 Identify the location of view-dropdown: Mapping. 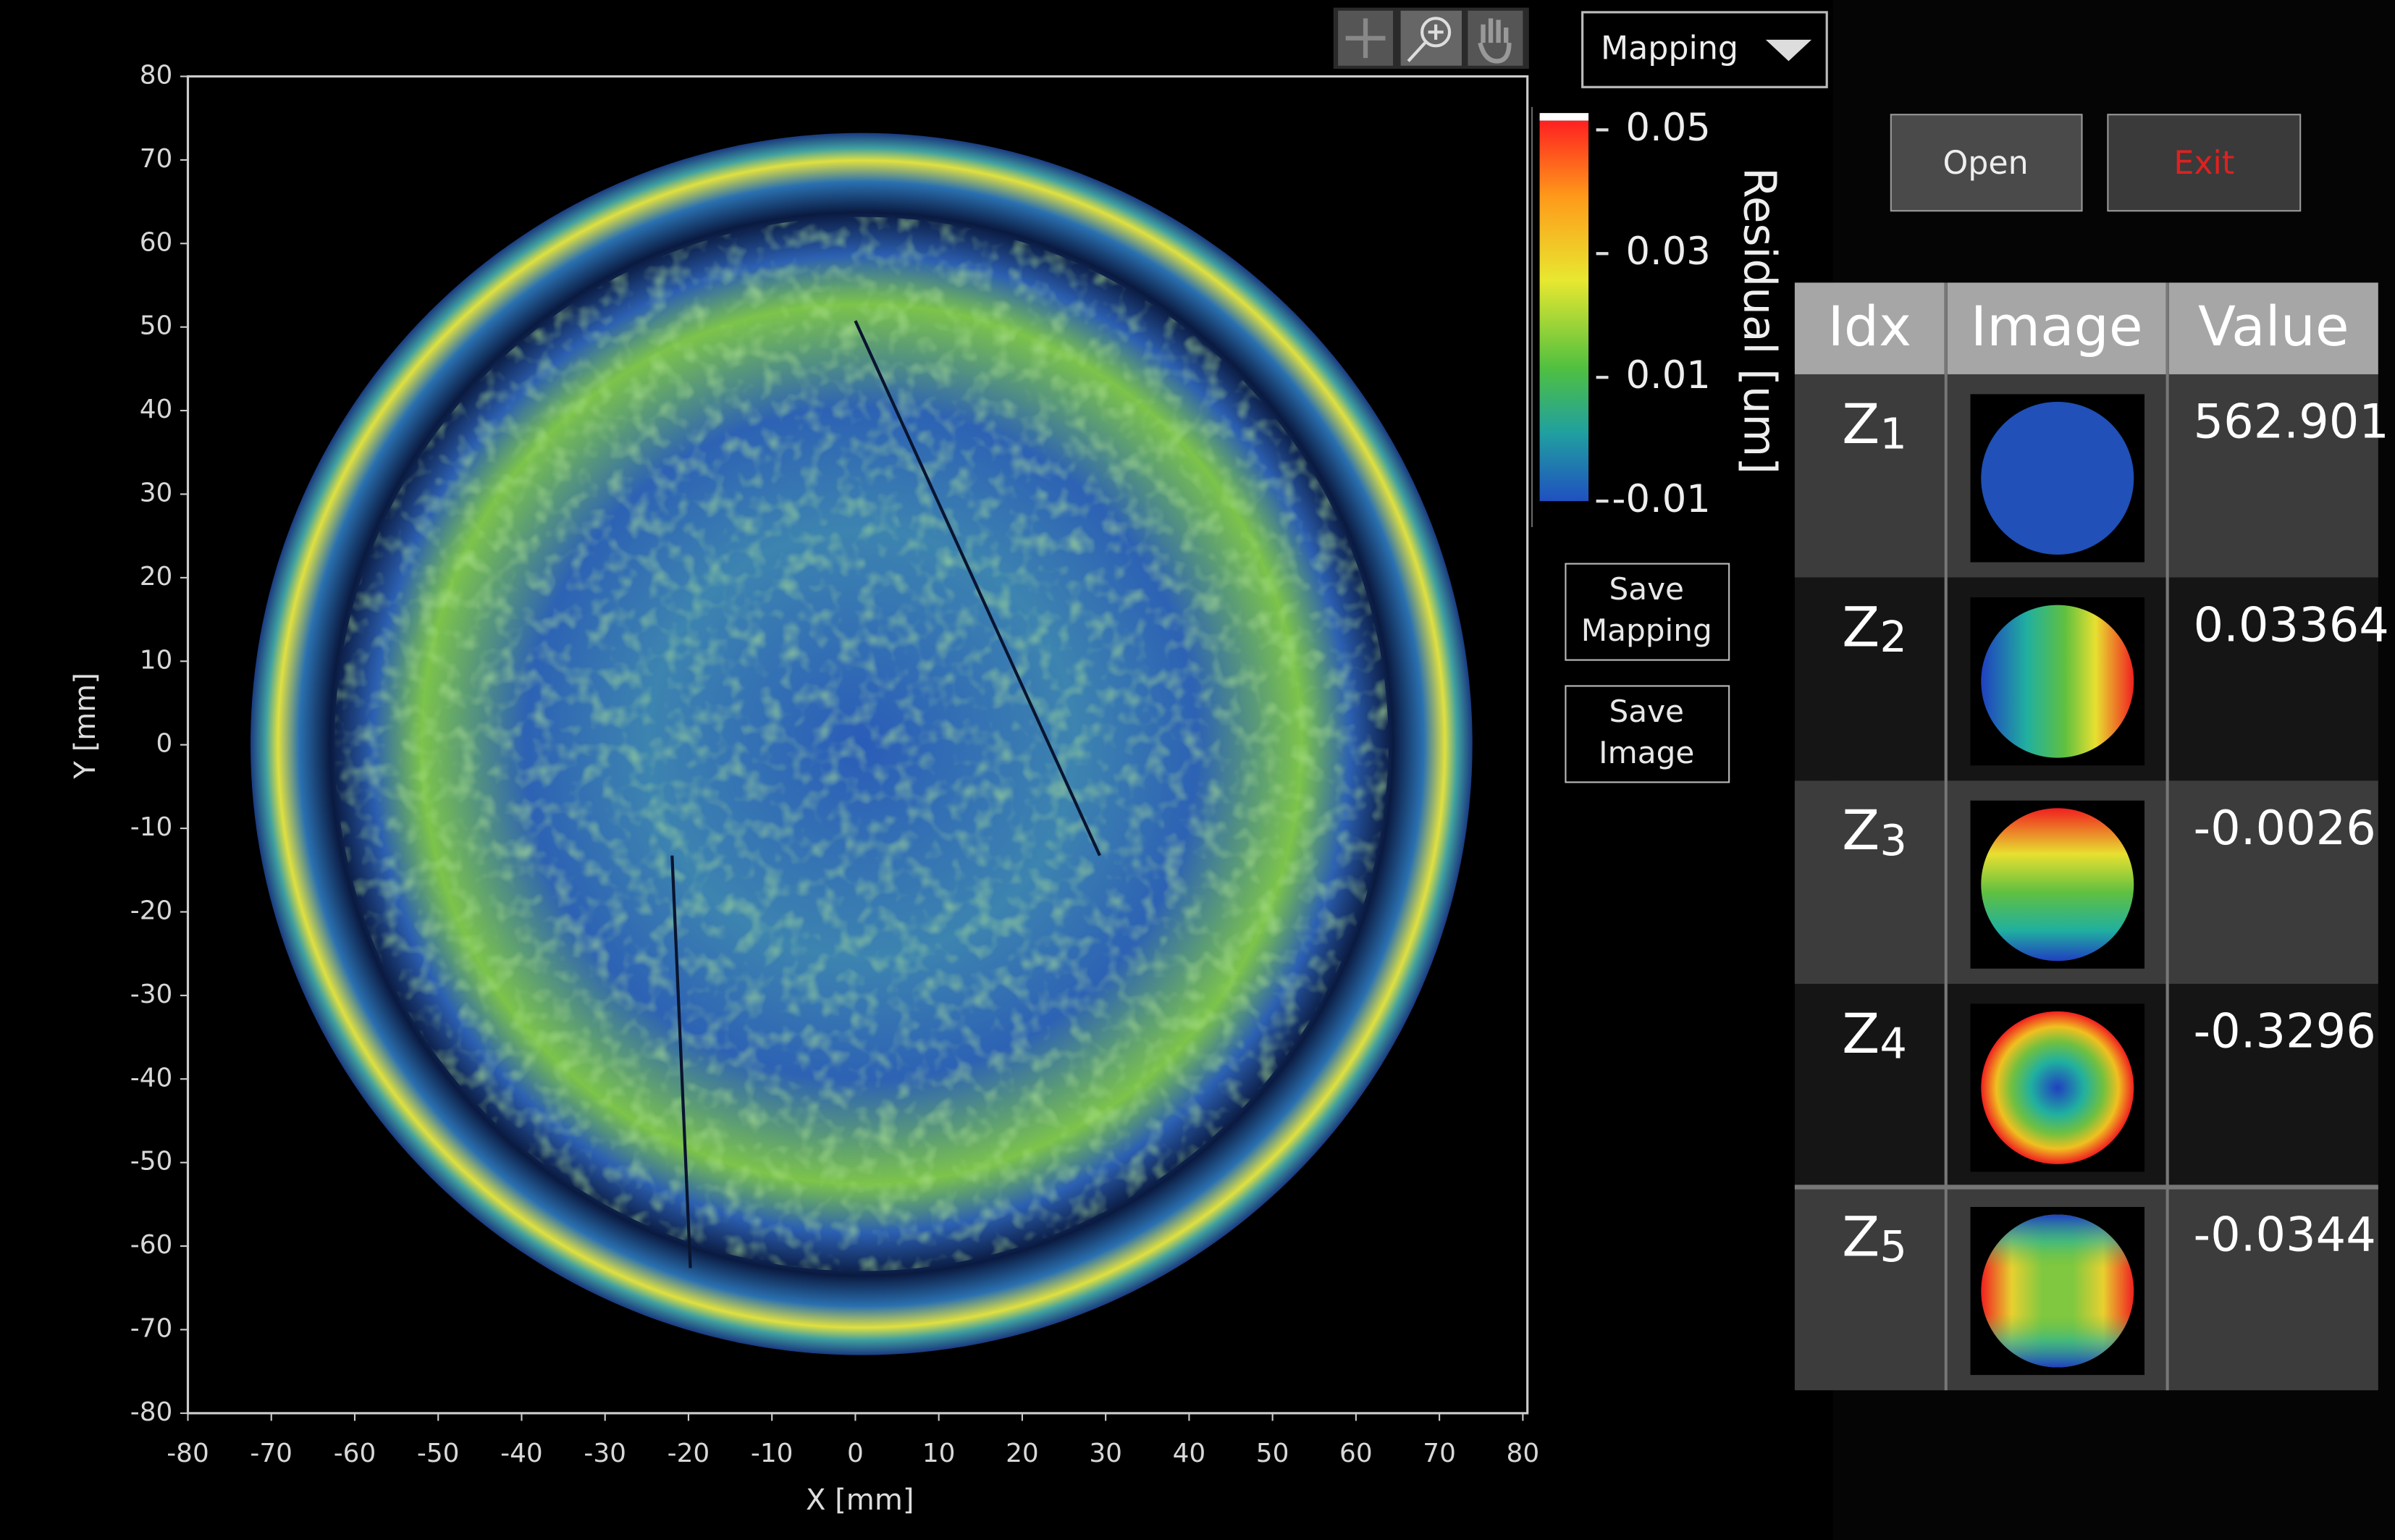
(1704, 49).